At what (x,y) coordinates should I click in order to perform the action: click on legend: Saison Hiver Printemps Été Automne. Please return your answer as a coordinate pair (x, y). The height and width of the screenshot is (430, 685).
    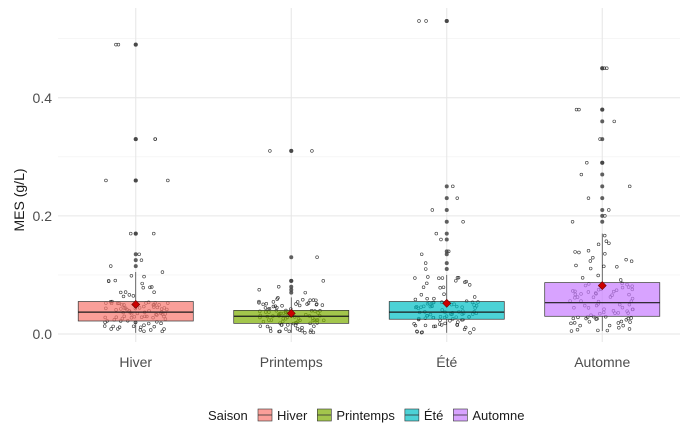
    Looking at the image, I should click on (366, 415).